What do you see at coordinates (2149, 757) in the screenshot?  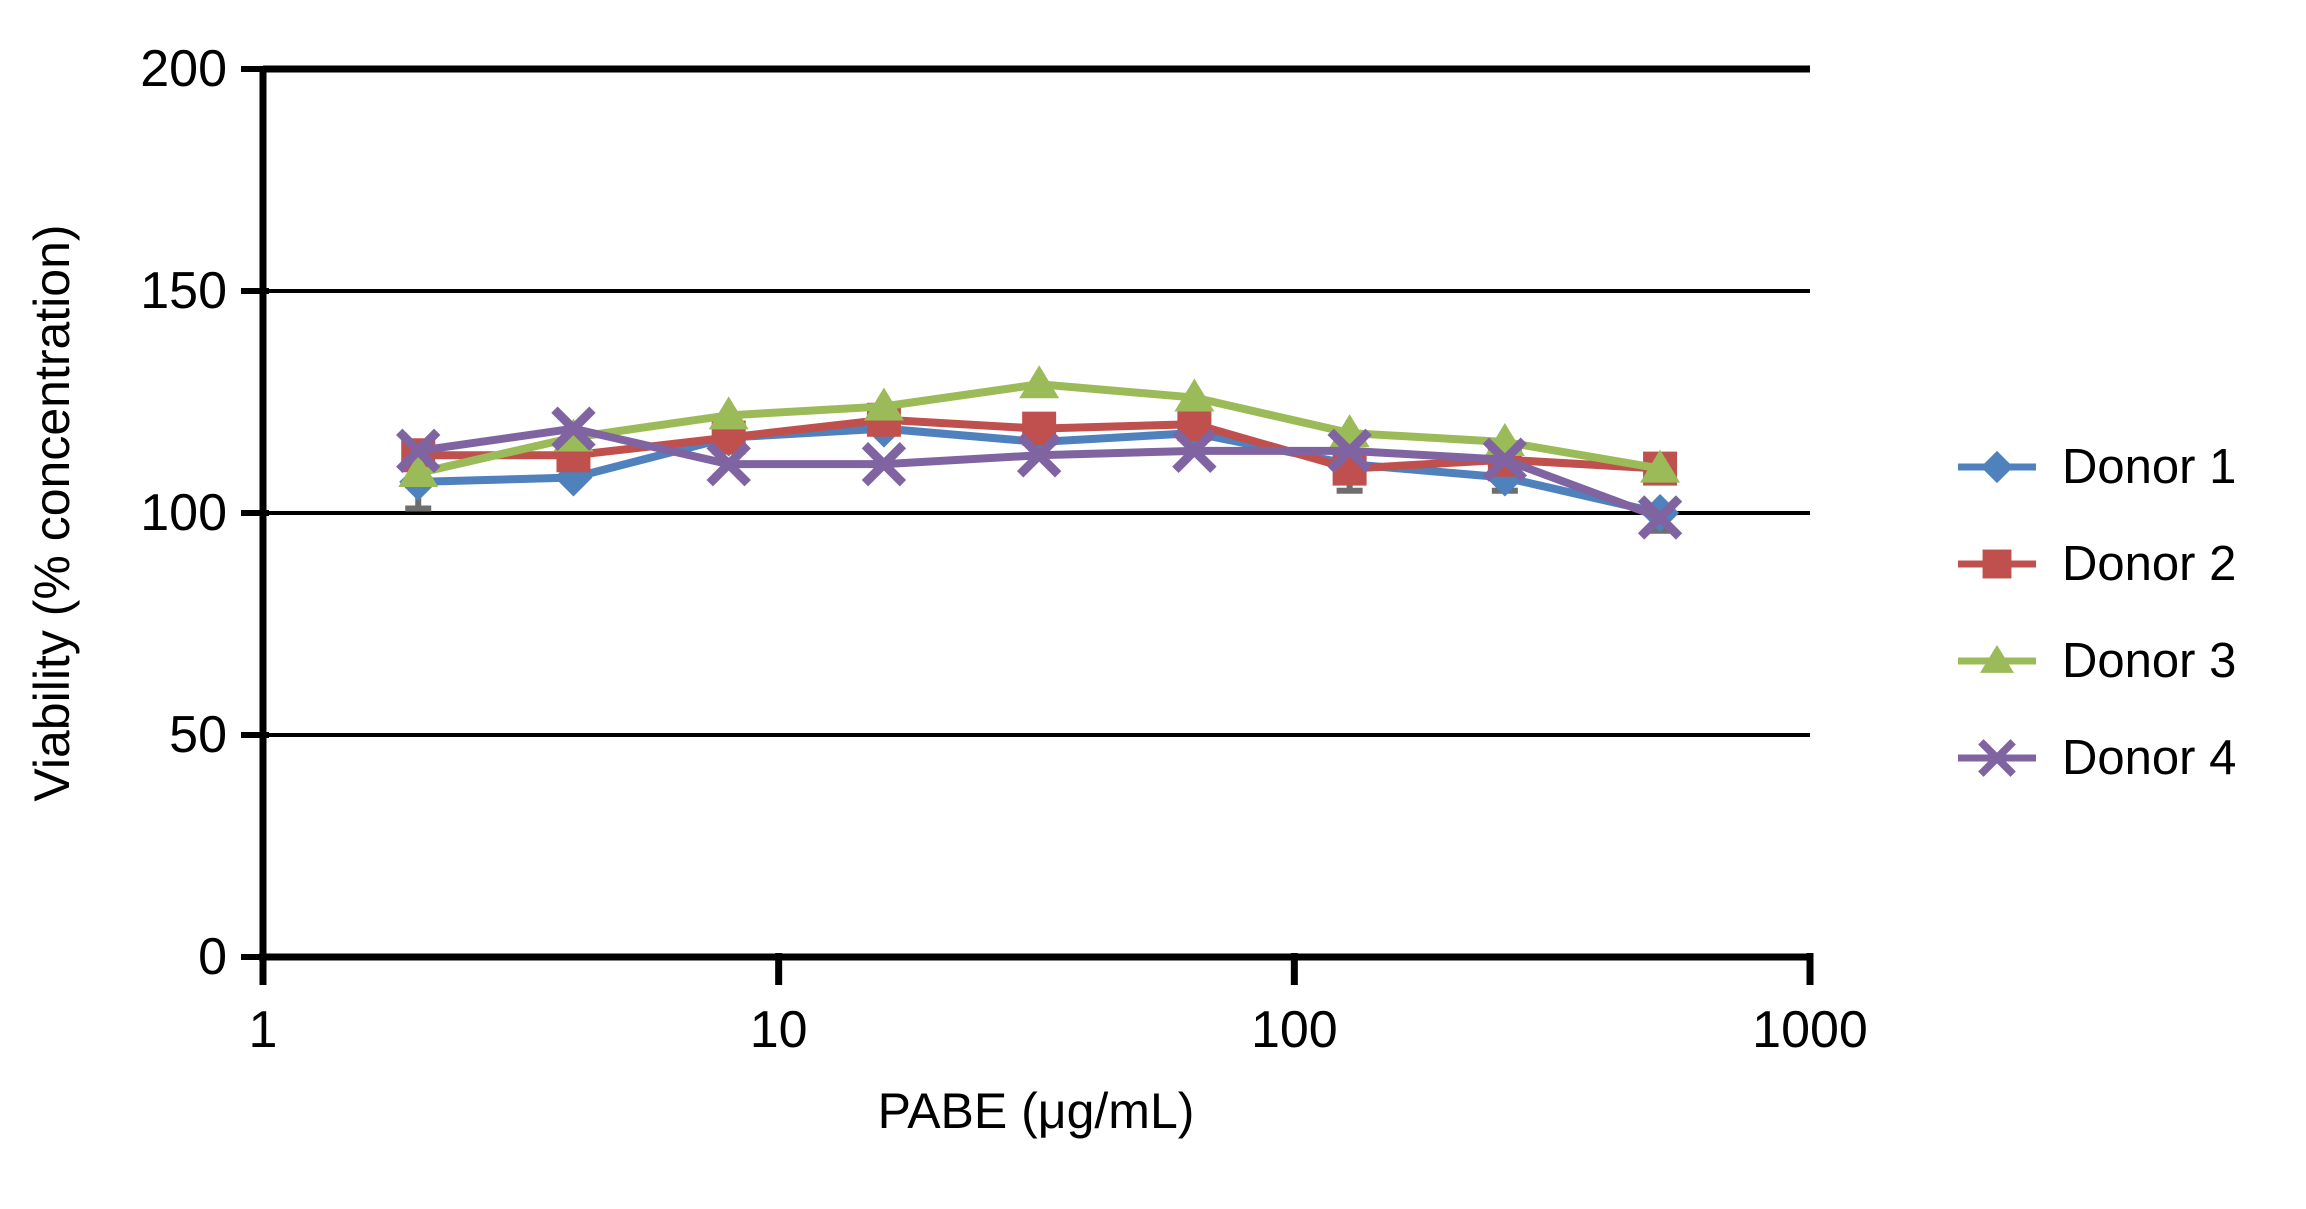 I see `legend-label: Donor 4` at bounding box center [2149, 757].